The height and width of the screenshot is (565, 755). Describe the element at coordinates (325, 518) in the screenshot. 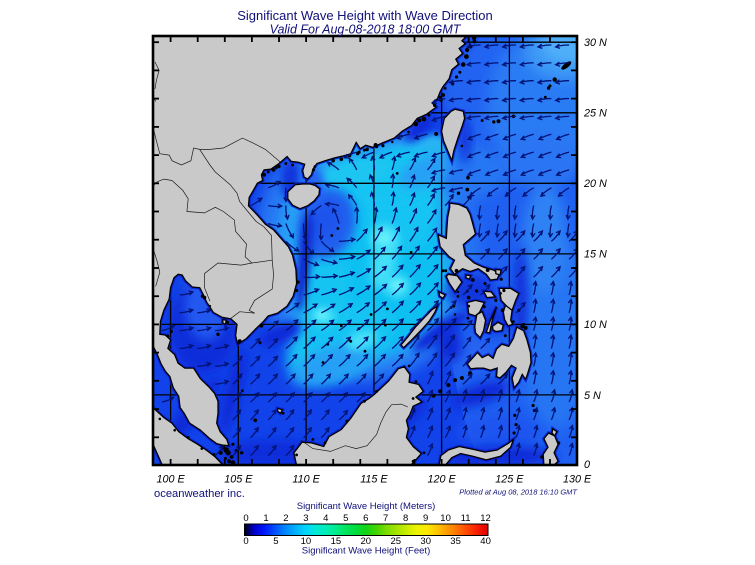

I see `svg-text: 4` at that location.